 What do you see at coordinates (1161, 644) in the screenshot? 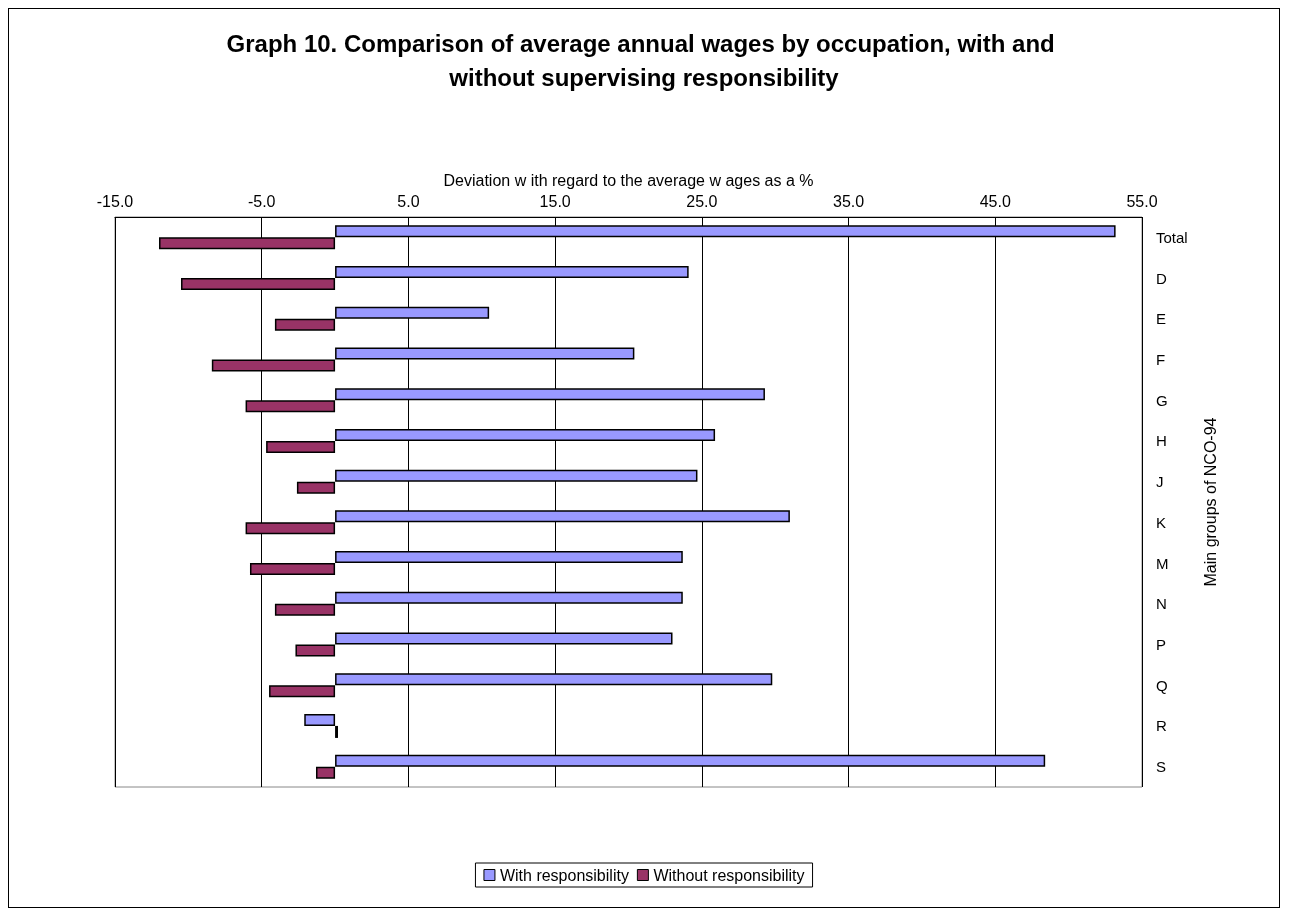
I see `y-tick-label: P` at bounding box center [1161, 644].